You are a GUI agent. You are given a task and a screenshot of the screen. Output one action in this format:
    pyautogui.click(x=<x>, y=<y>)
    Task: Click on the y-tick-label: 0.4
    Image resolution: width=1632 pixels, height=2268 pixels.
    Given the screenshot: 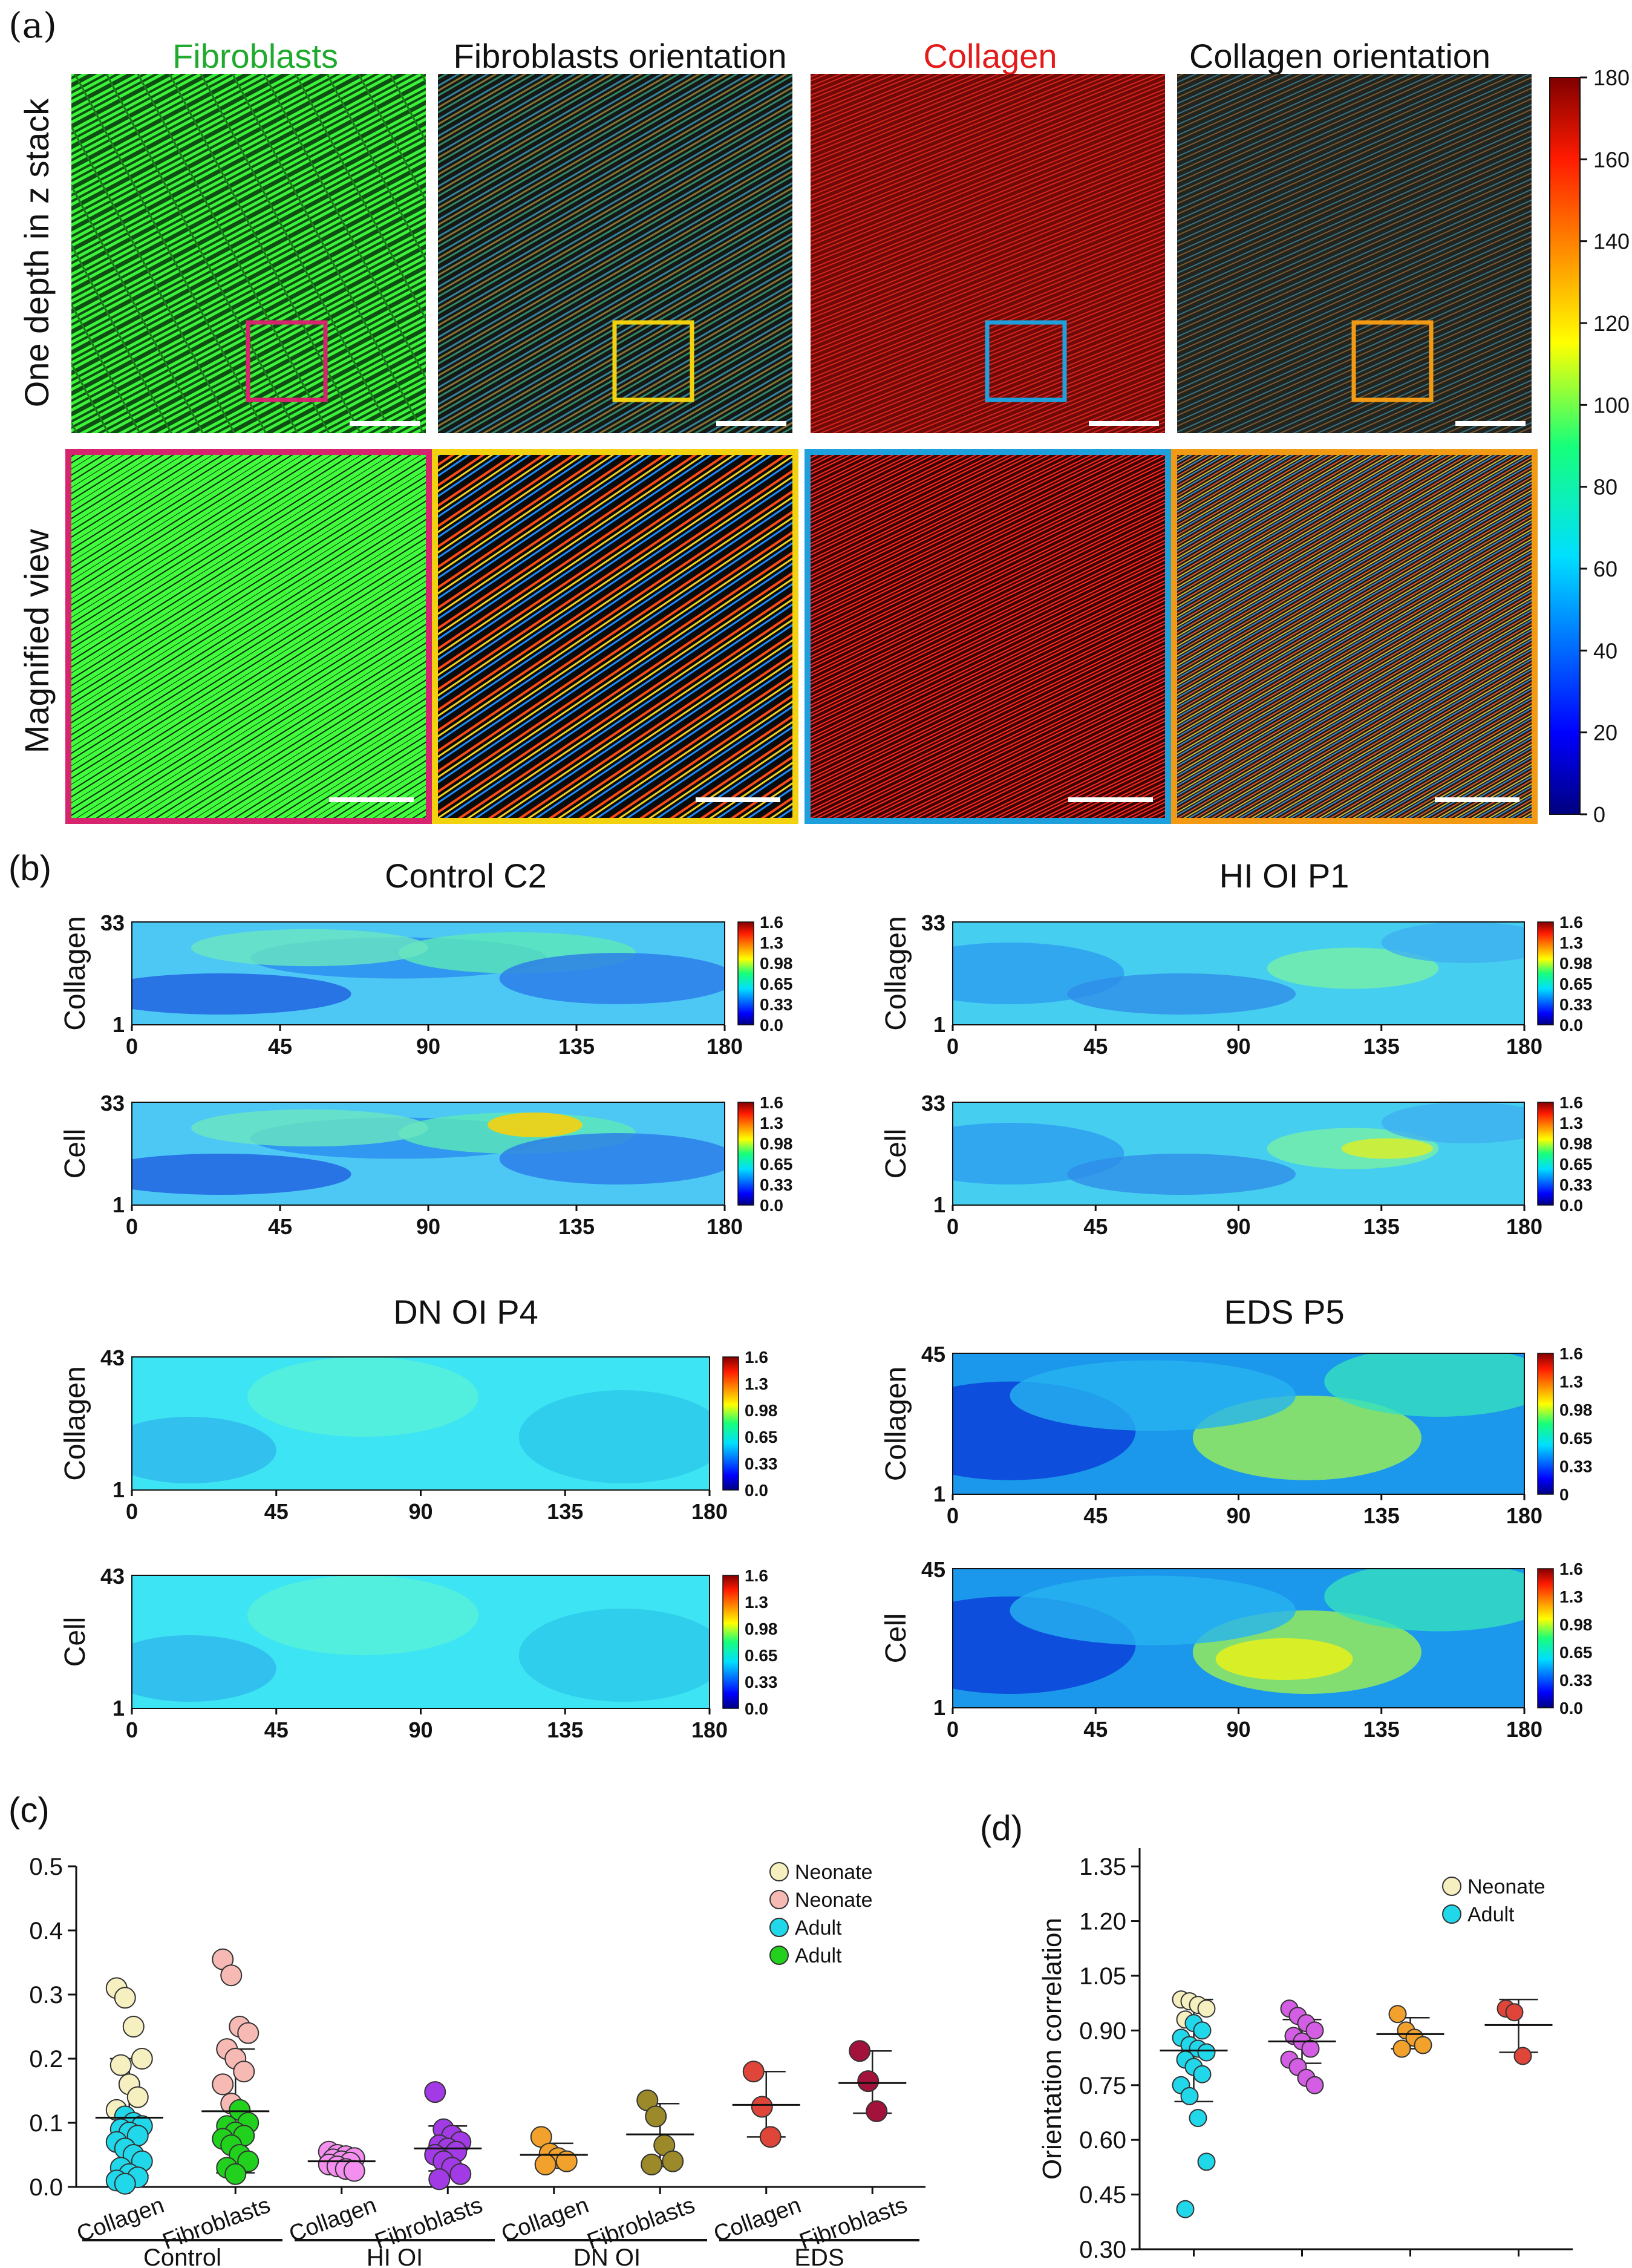 What is the action you would take?
    pyautogui.click(x=46, y=1931)
    